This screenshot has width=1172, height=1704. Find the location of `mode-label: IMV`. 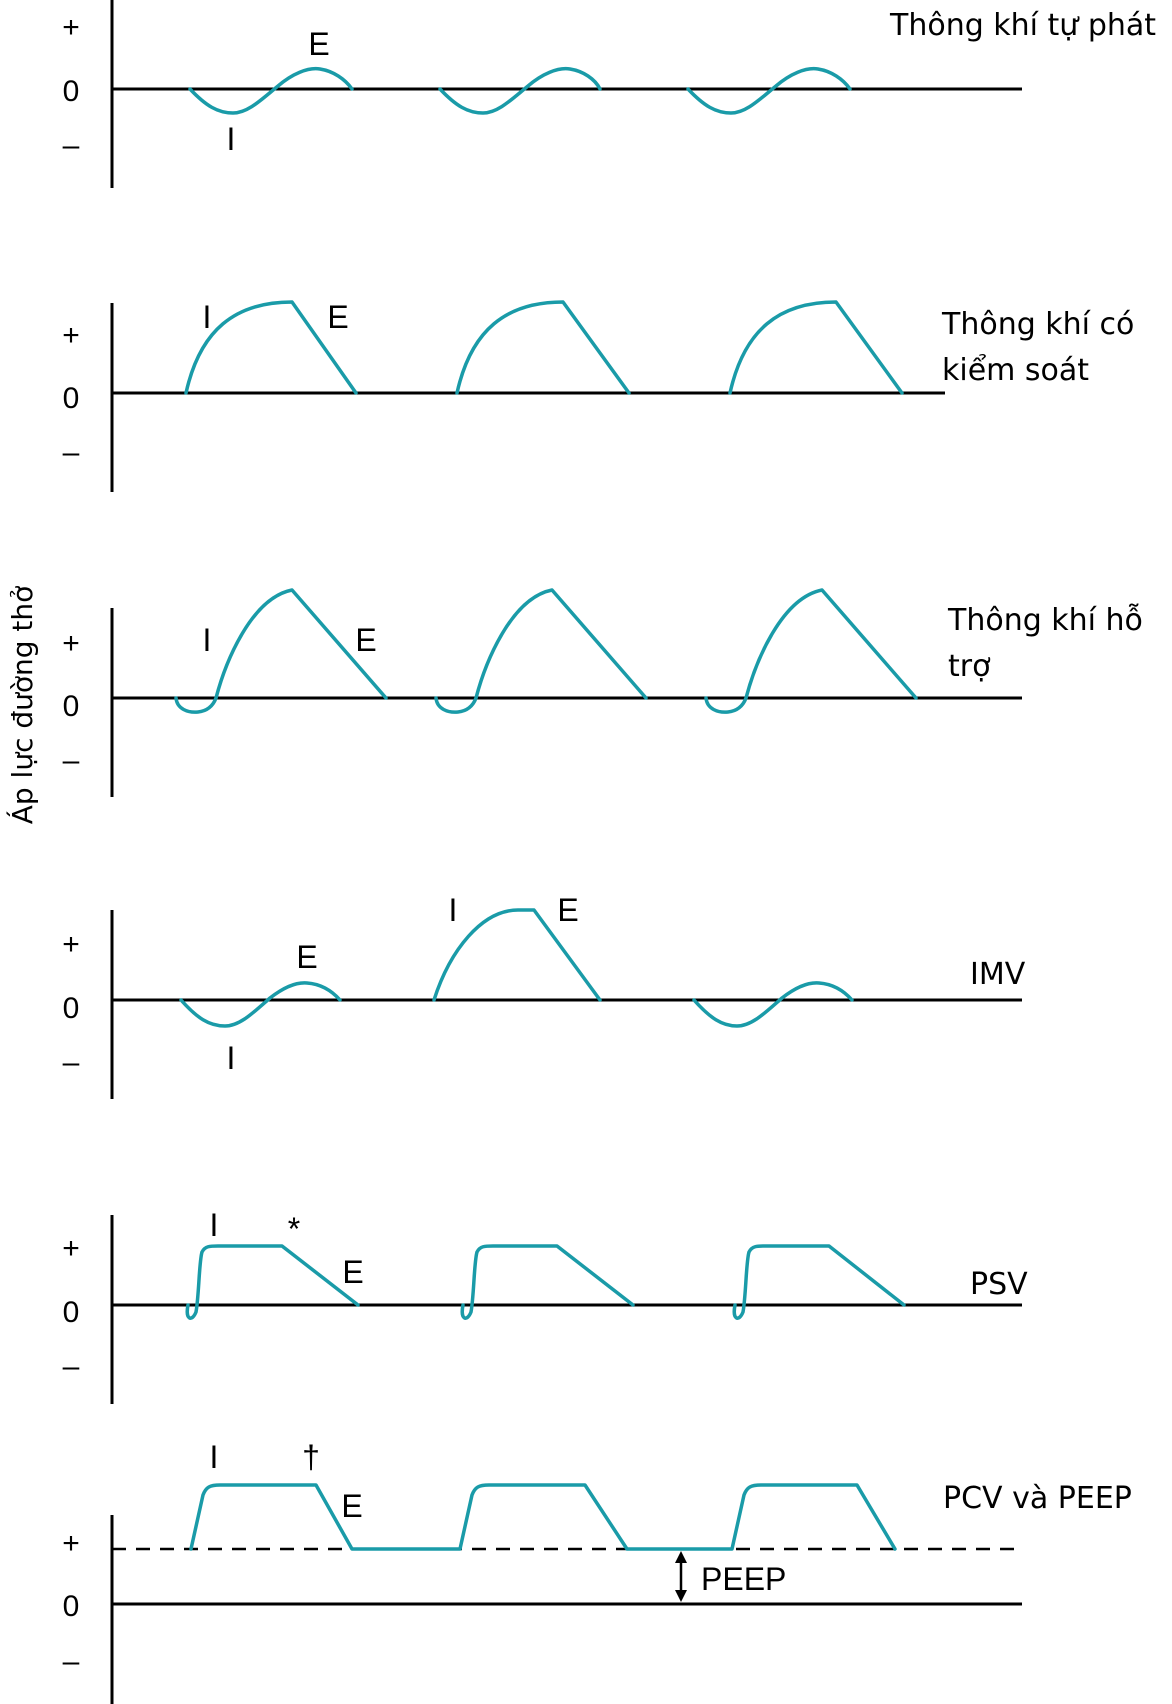

mode-label: IMV is located at coordinates (998, 974).